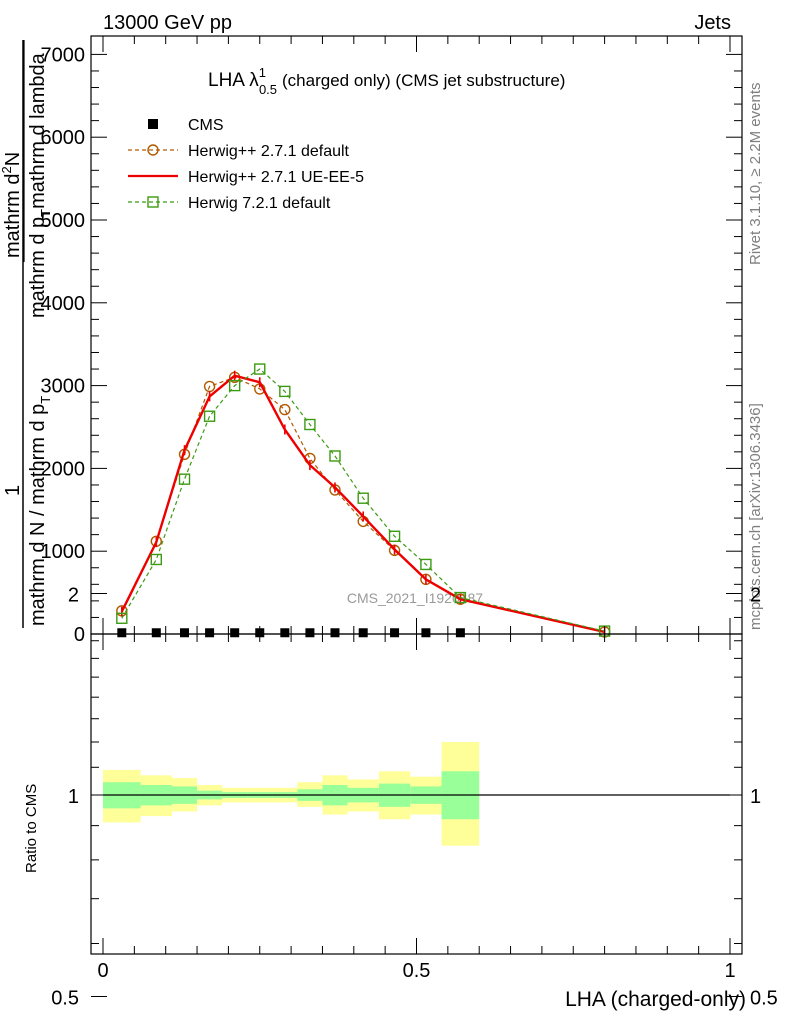  What do you see at coordinates (417, 971) in the screenshot?
I see `ratio-xtick-label: 0.5` at bounding box center [417, 971].